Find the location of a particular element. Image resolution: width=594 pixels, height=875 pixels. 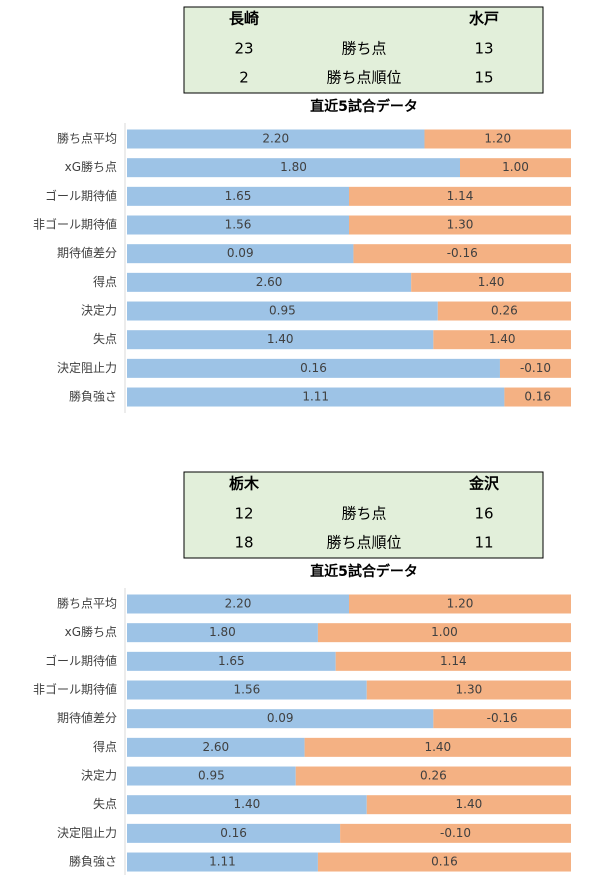

away-value-label: 1.14 is located at coordinates (460, 196).